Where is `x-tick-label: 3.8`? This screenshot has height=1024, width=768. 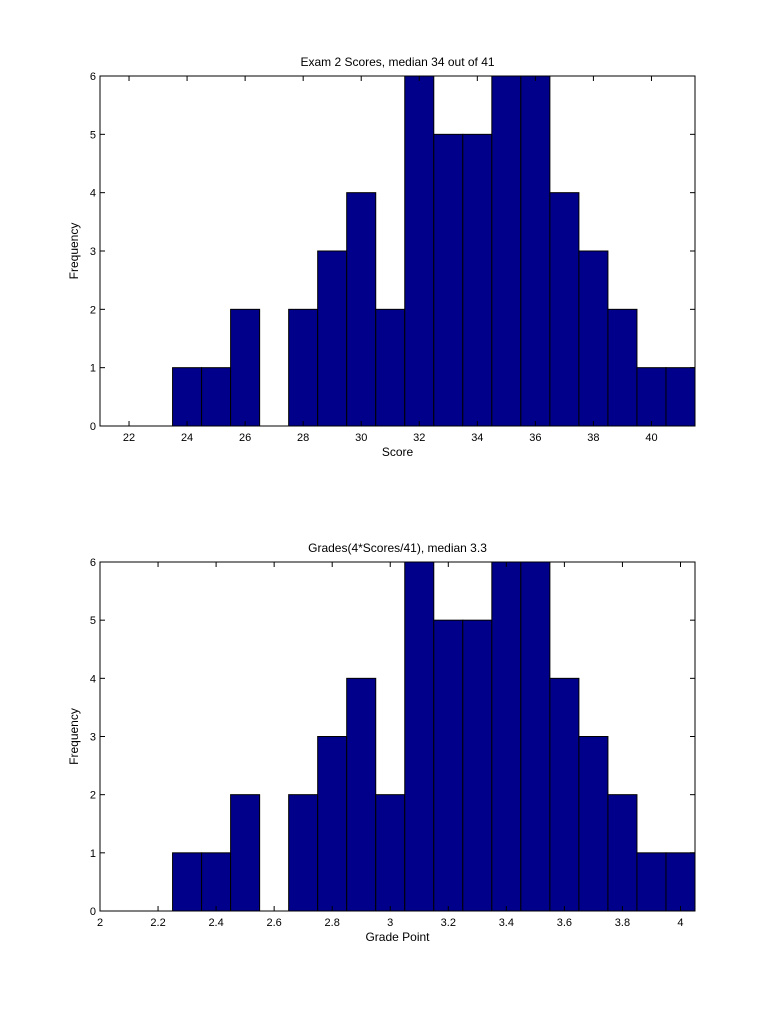
x-tick-label: 3.8 is located at coordinates (622, 923).